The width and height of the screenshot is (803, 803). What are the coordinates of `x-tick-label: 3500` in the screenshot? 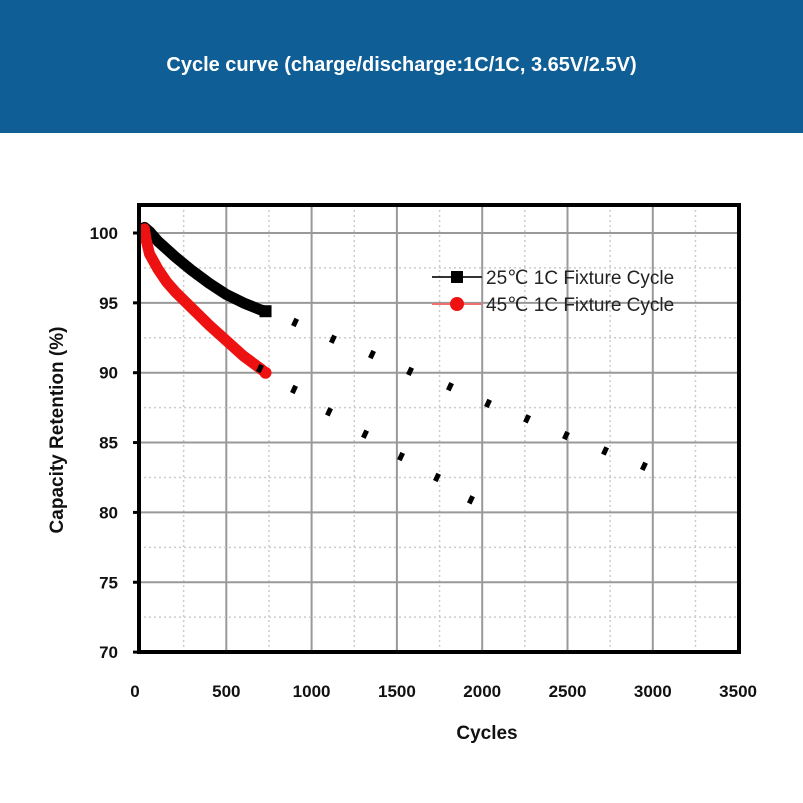 It's located at (738, 691).